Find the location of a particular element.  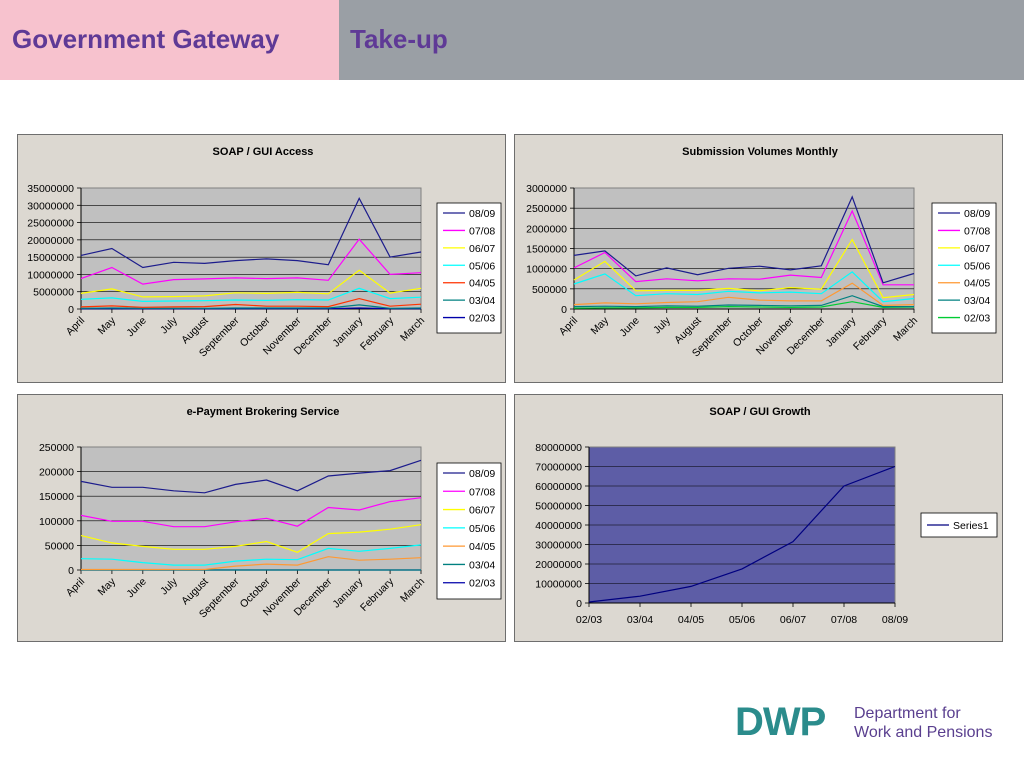

series-line-Series1 is located at coordinates (742, 534).